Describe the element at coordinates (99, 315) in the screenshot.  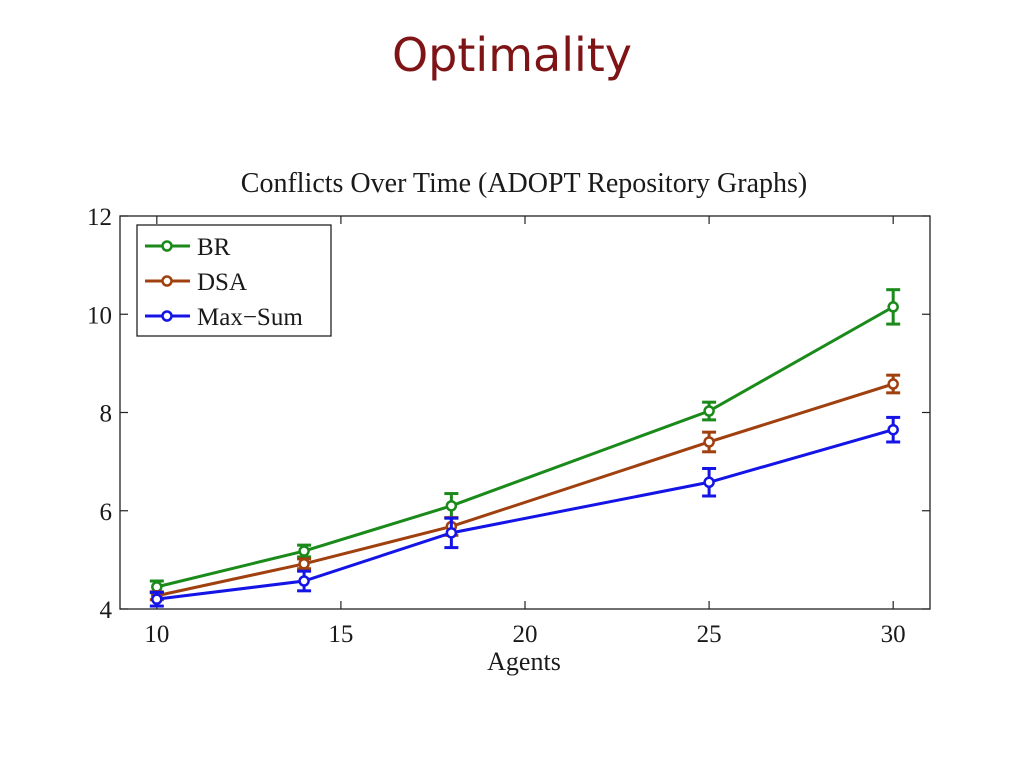
I see `y-tick-label: 10` at that location.